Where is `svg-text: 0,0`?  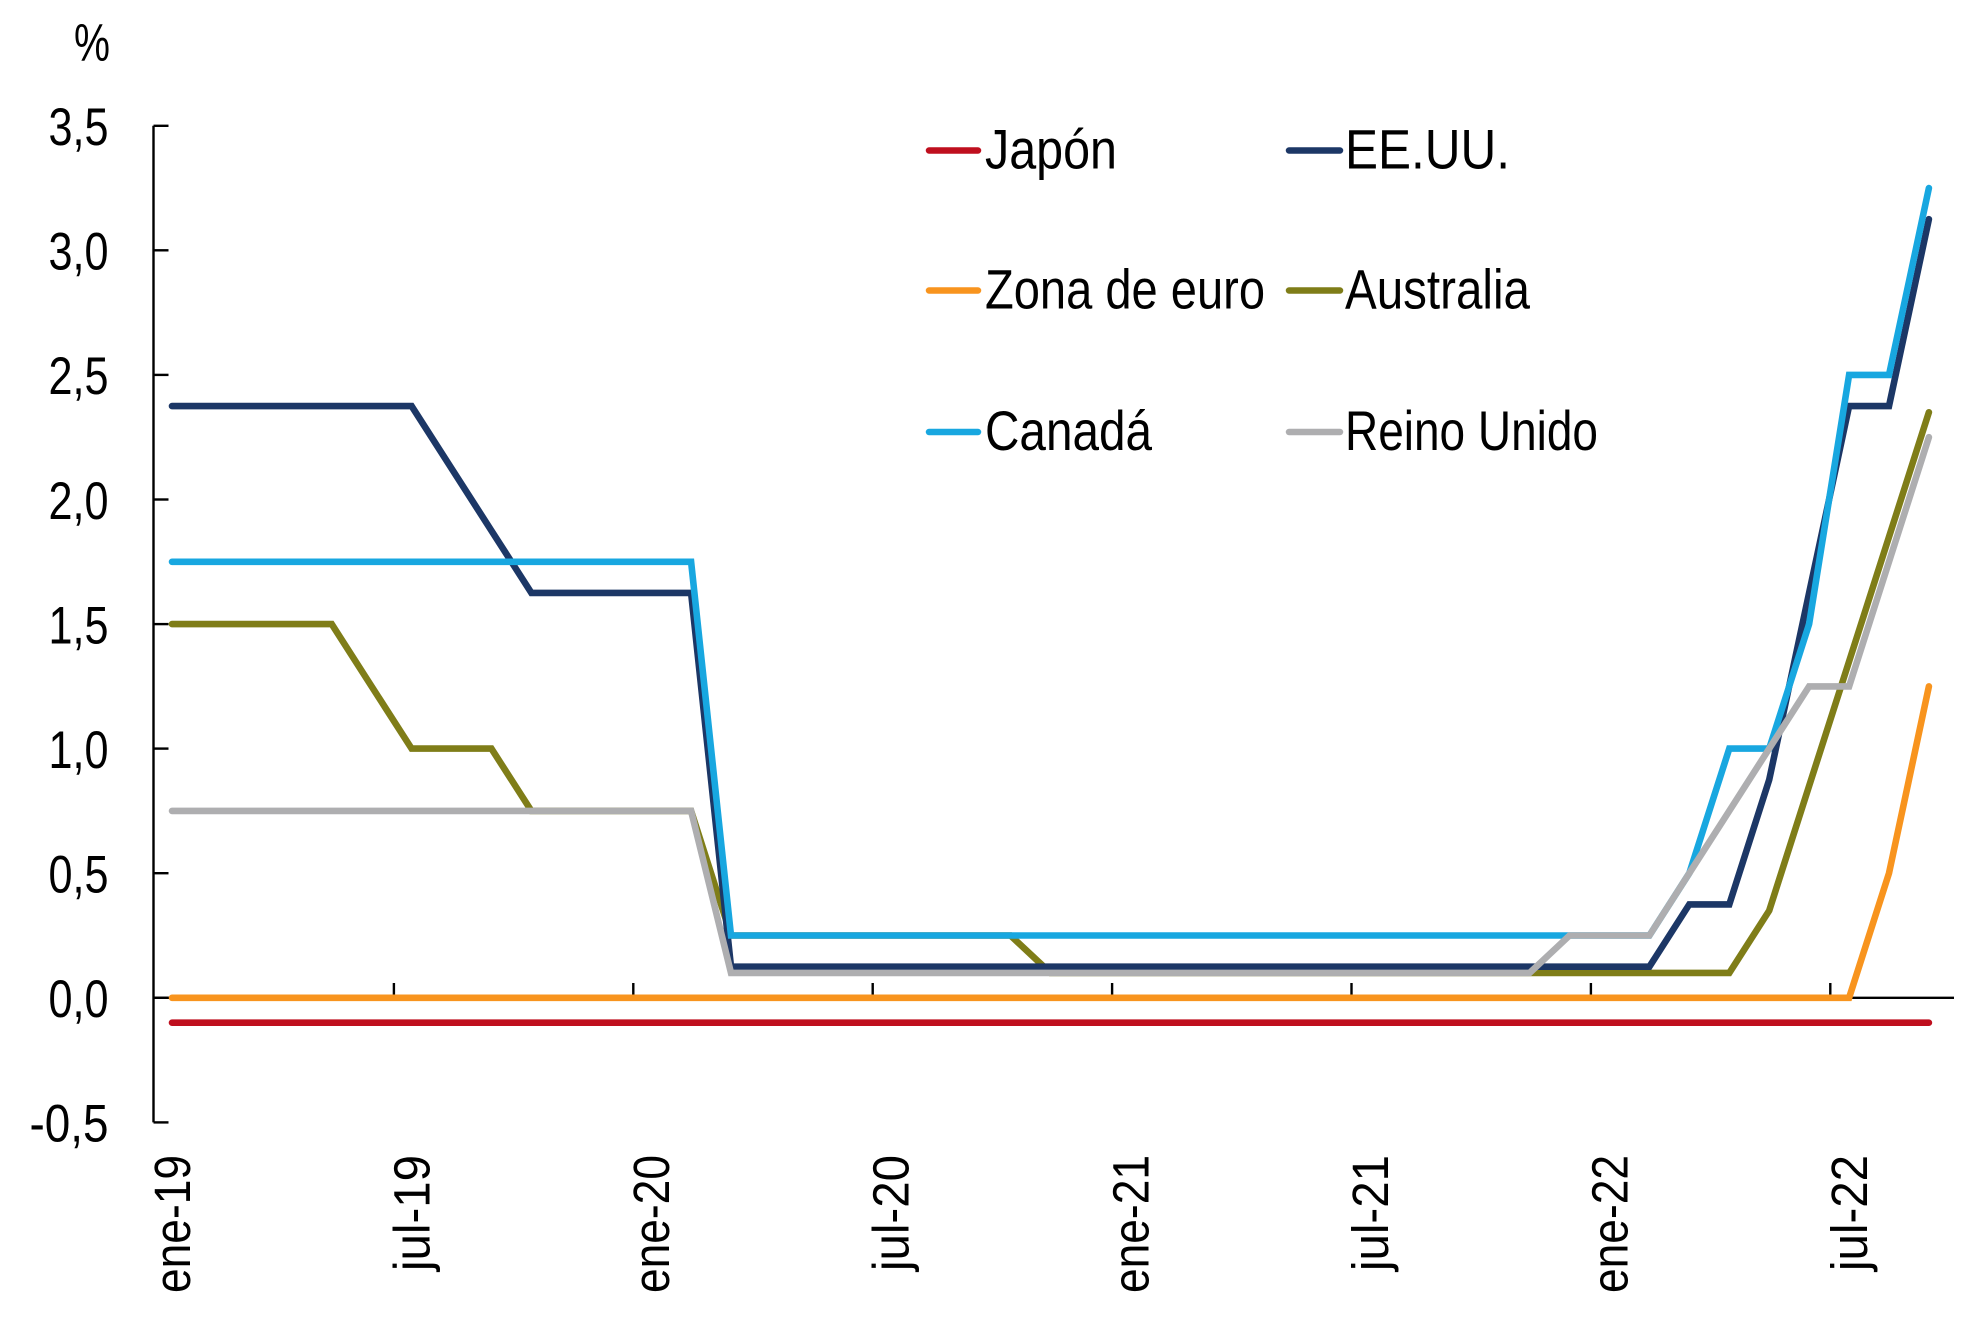
svg-text: 0,0 is located at coordinates (79, 999).